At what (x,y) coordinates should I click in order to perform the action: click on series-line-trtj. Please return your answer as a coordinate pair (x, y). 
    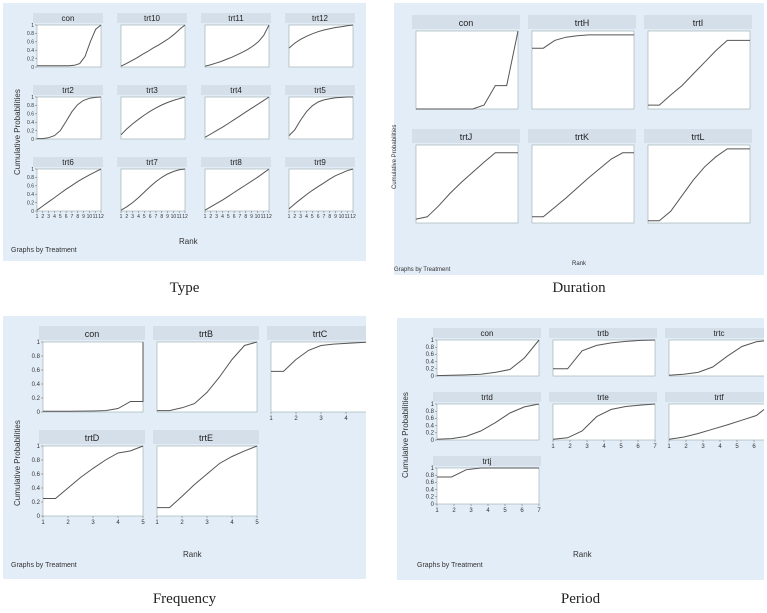
    Looking at the image, I should click on (488, 472).